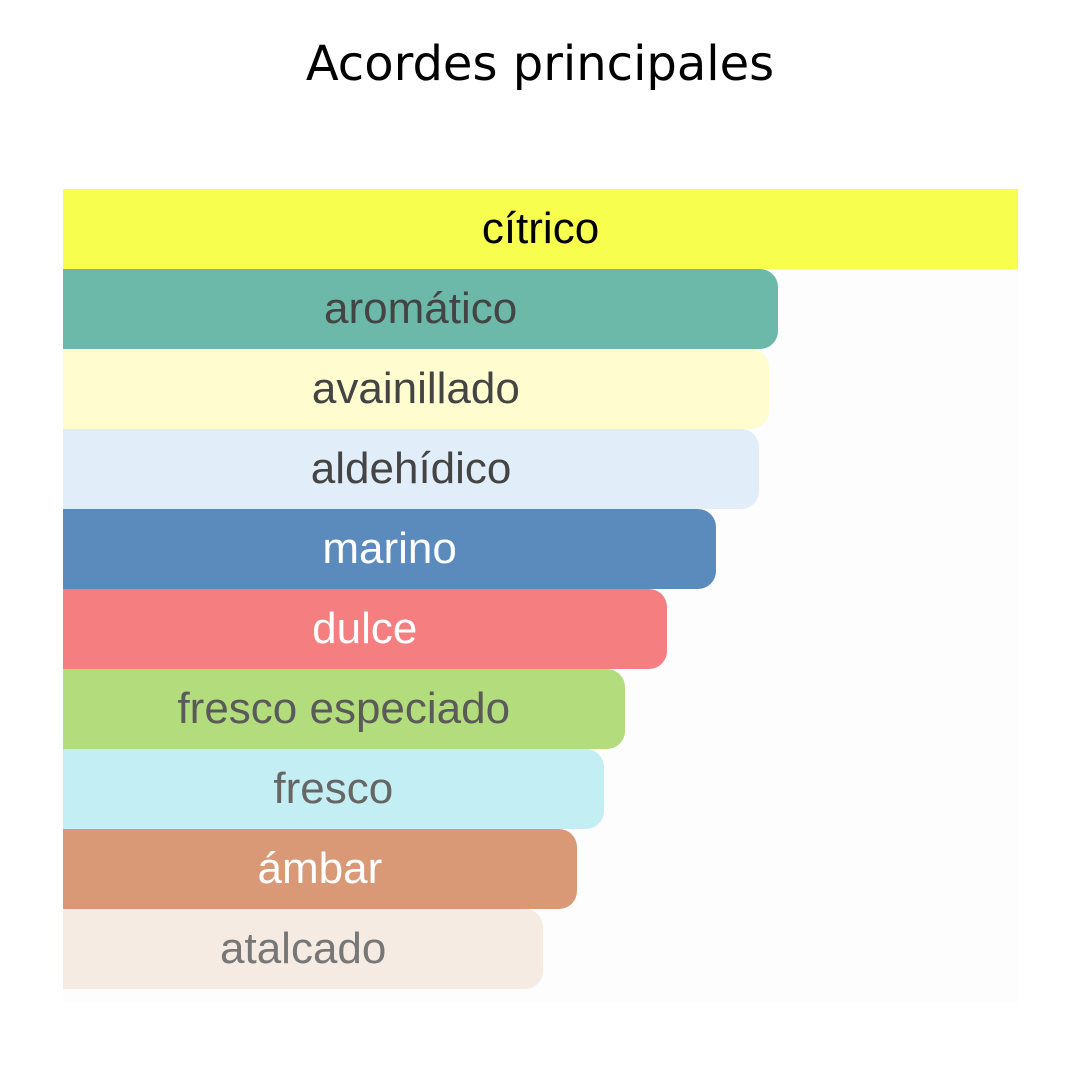 This screenshot has width=1080, height=1080. I want to click on bar-label: aromático, so click(421, 308).